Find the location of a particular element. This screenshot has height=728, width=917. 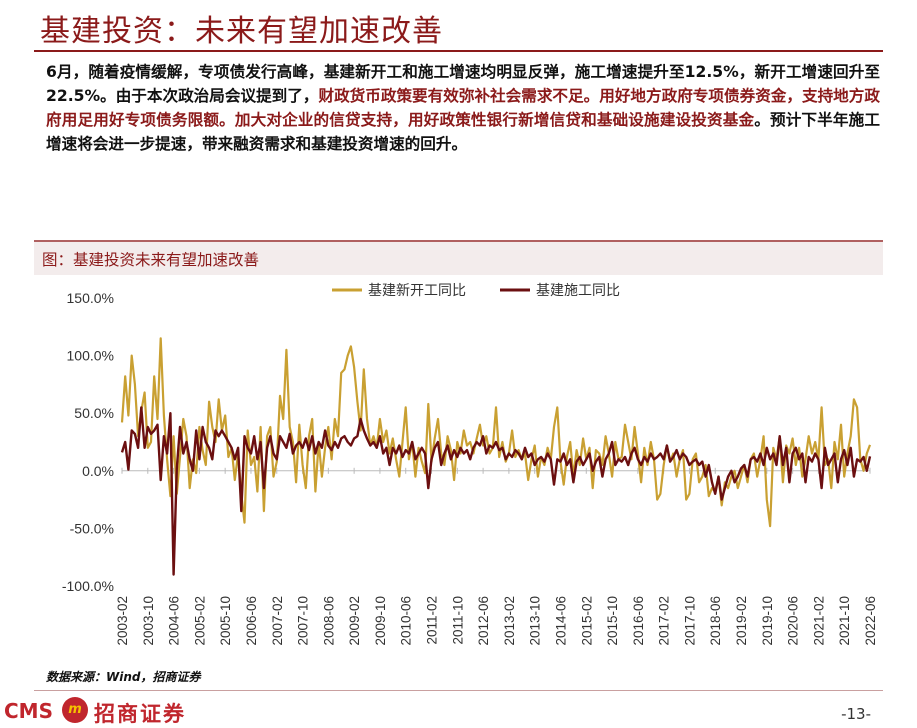

legend-item-construction-label: 基建施工同比 is located at coordinates (578, 290).